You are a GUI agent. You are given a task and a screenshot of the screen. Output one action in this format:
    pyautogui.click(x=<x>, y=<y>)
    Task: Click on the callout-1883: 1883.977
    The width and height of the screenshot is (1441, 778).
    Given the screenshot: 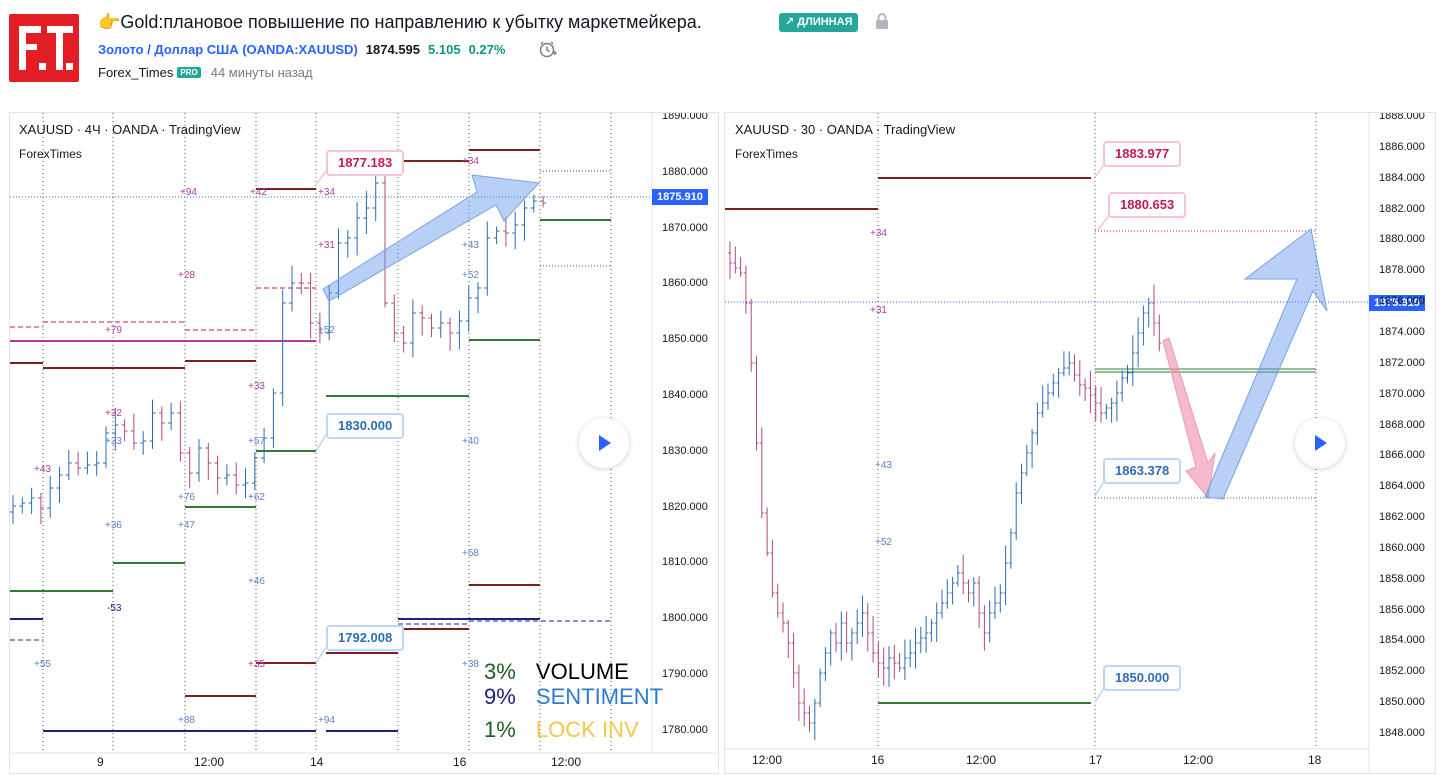 What is the action you would take?
    pyautogui.click(x=1142, y=154)
    